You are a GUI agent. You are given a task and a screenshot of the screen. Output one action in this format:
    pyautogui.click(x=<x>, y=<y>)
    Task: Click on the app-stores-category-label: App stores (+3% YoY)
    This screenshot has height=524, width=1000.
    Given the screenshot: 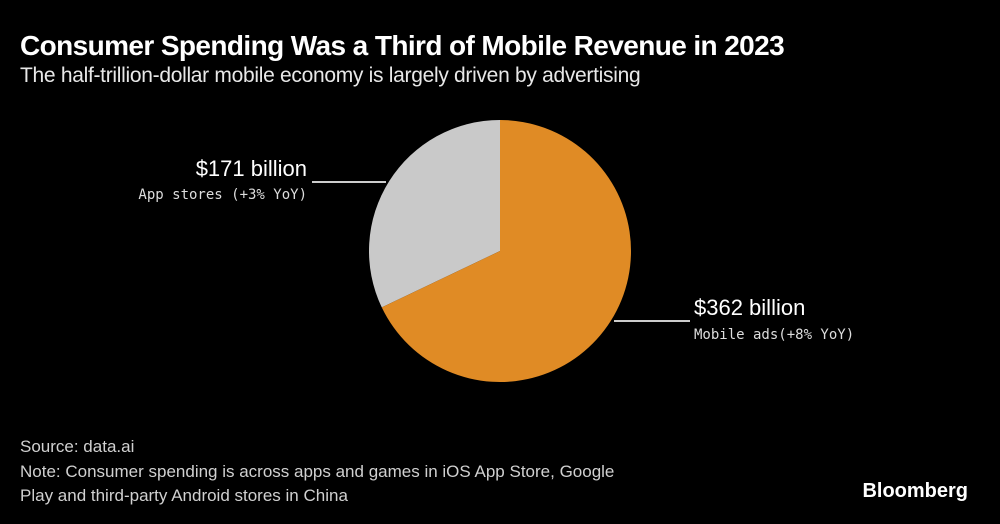 What is the action you would take?
    pyautogui.click(x=222, y=195)
    